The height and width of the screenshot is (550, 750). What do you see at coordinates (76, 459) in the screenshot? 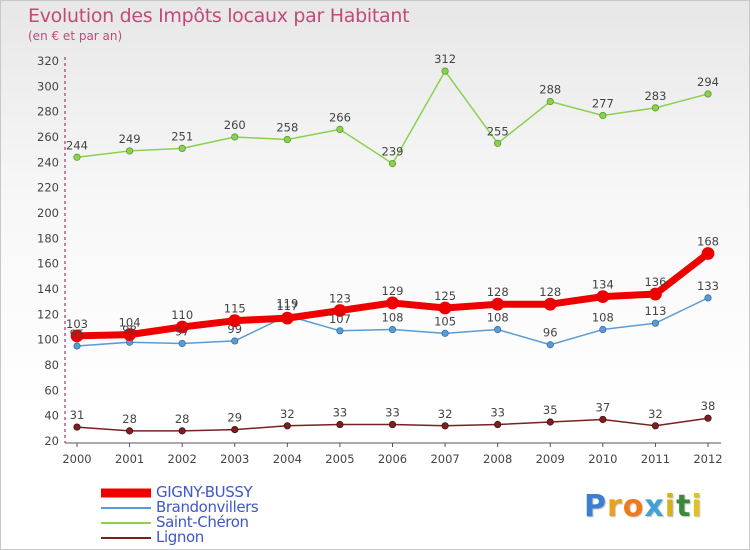
I see `x-tick-label: 2000` at bounding box center [76, 459].